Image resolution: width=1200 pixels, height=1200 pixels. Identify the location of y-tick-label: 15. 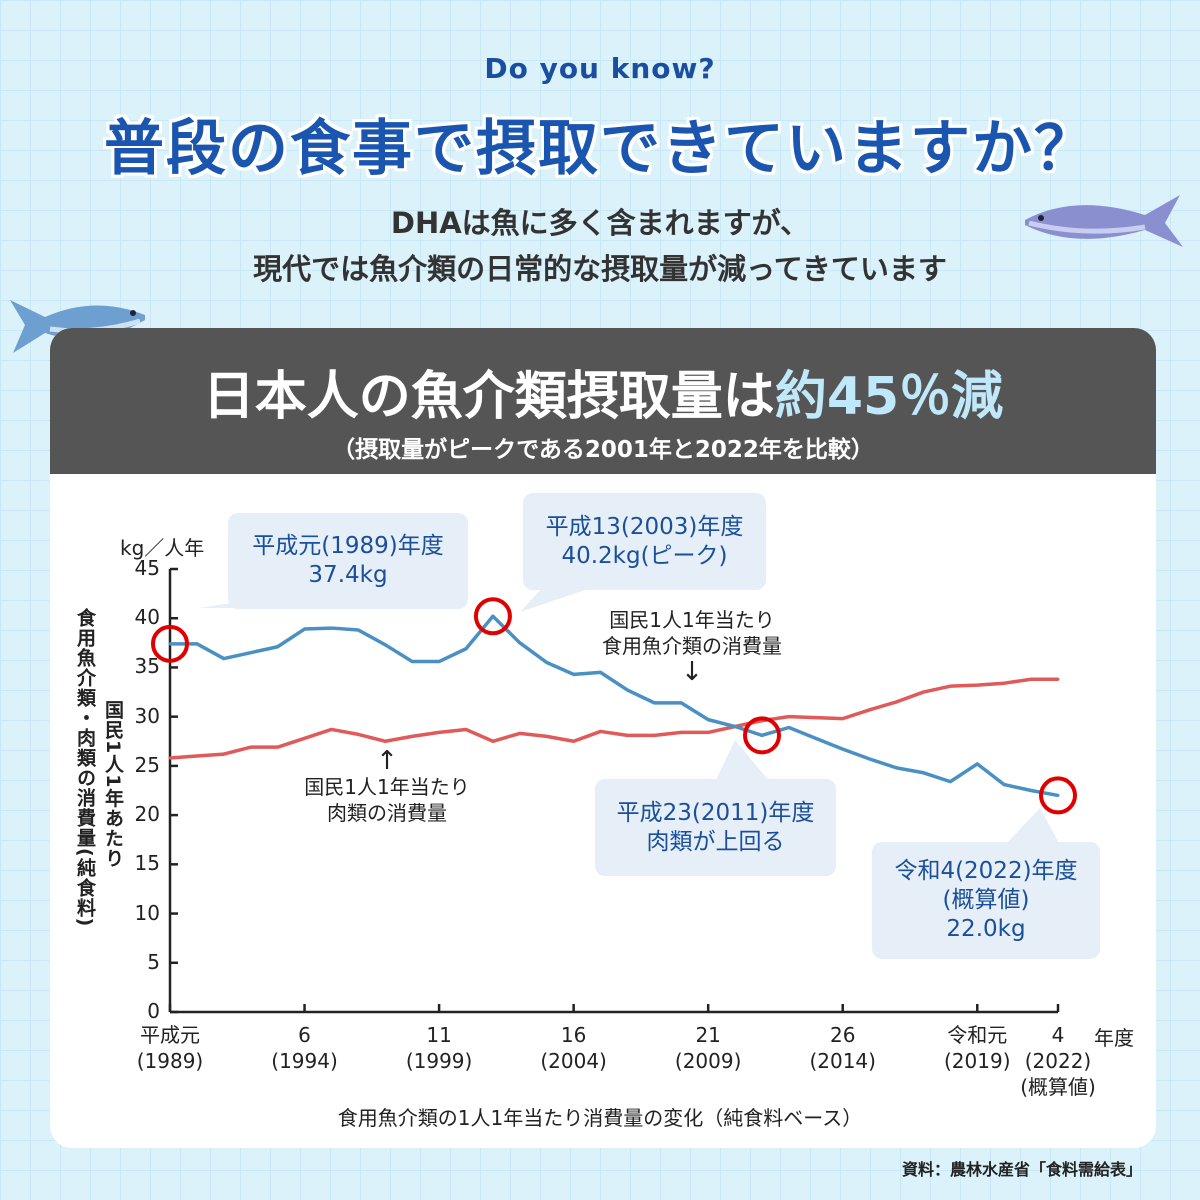
(147, 863).